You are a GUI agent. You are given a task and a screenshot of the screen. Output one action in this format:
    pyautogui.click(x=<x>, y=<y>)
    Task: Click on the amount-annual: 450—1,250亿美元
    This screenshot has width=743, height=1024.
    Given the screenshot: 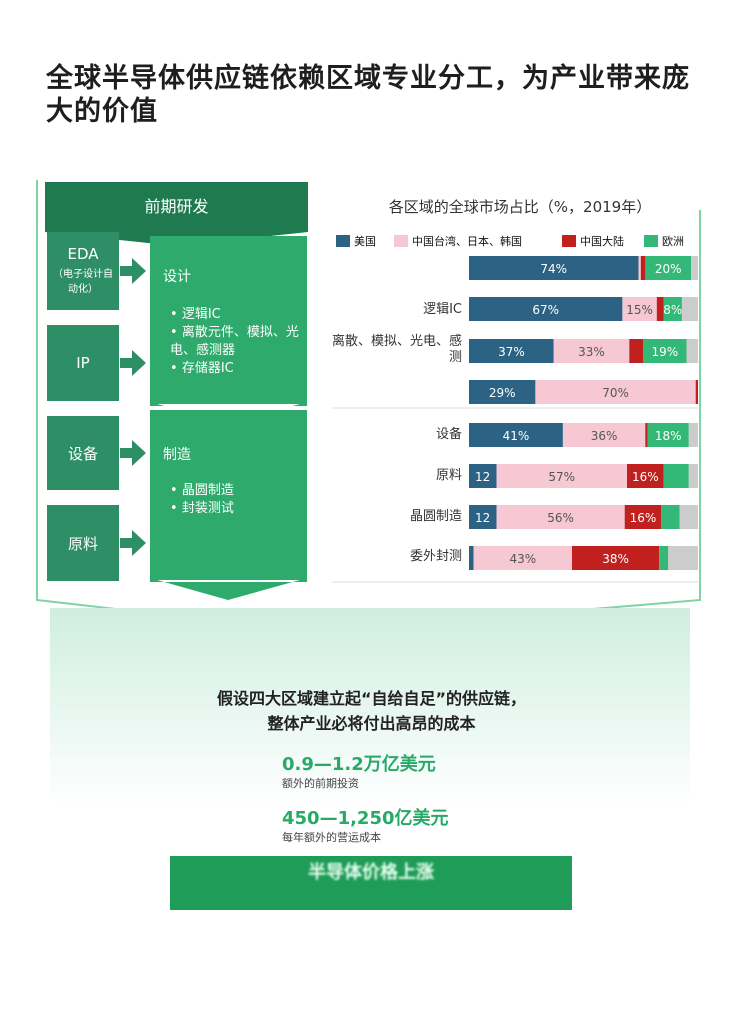 What is the action you would take?
    pyautogui.click(x=365, y=818)
    